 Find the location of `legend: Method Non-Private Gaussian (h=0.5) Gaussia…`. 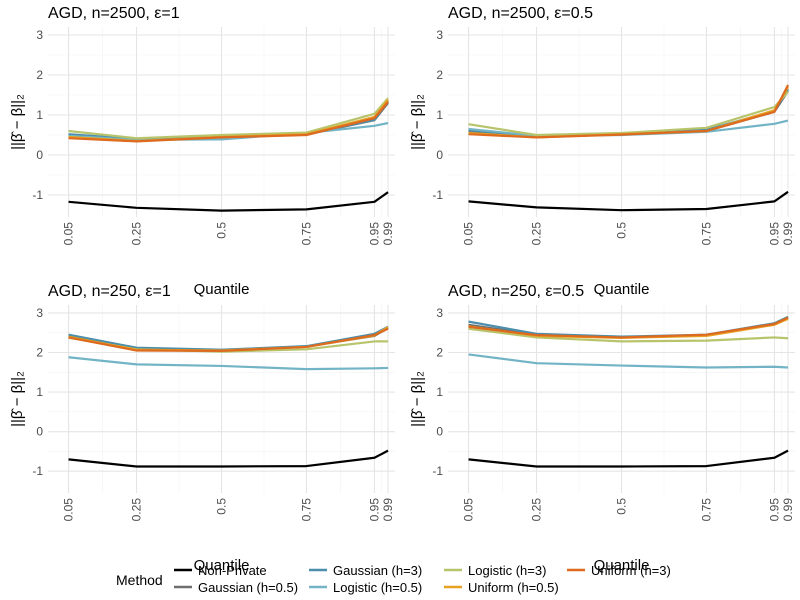

legend: Method Non-Private Gaussian (h=0.5) Gaussia… is located at coordinates (393, 579).